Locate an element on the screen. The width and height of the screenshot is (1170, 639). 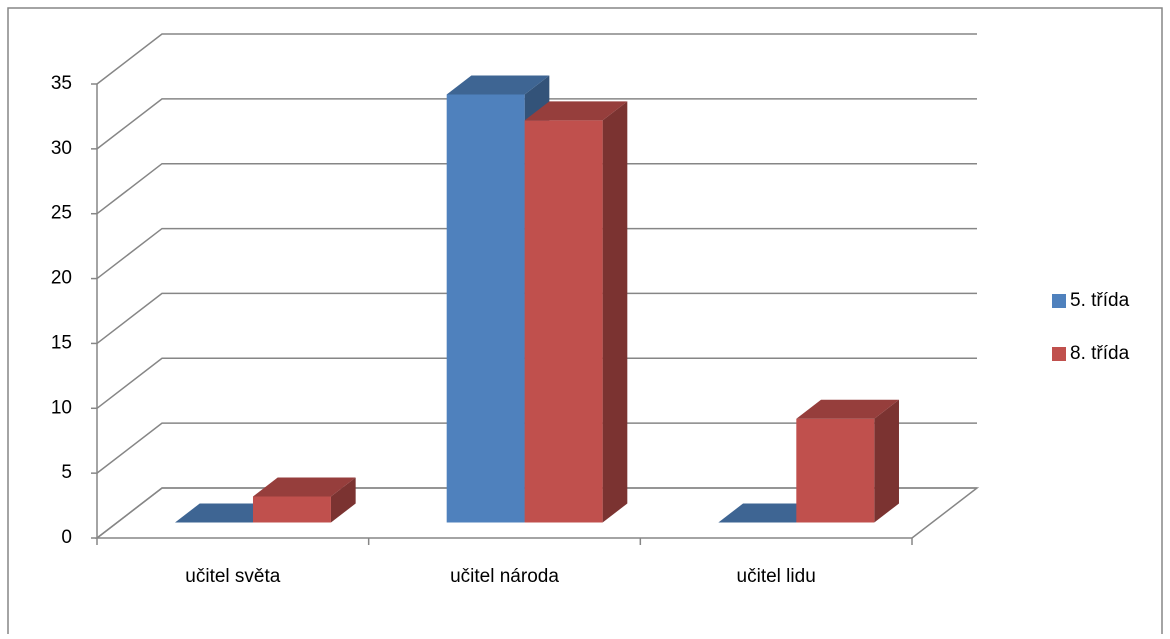
y-tick-label: 5 is located at coordinates (66, 472).